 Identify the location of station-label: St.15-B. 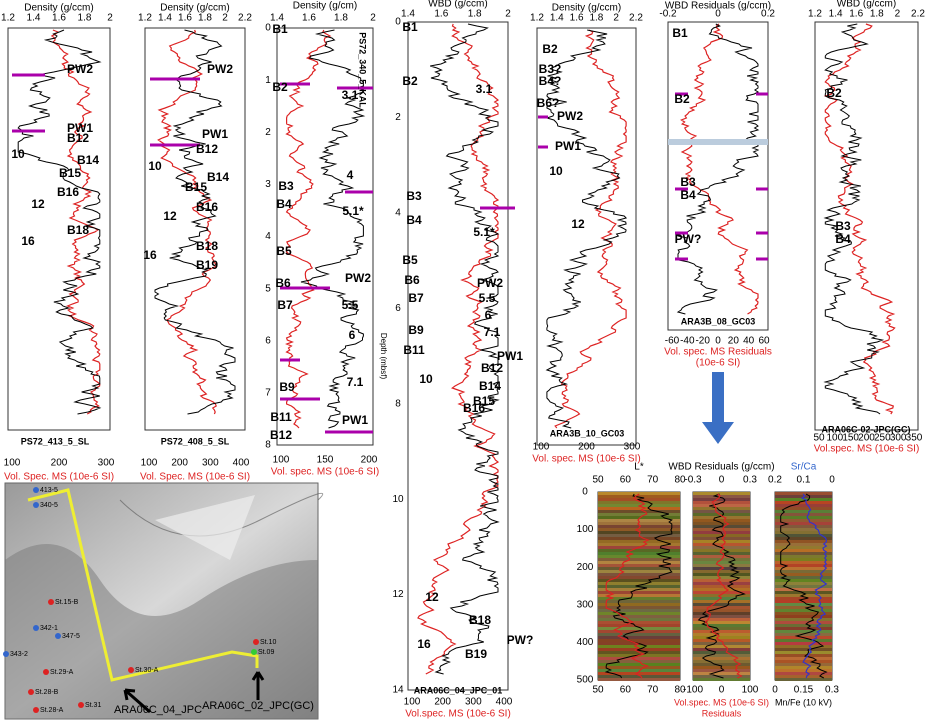
(67, 602).